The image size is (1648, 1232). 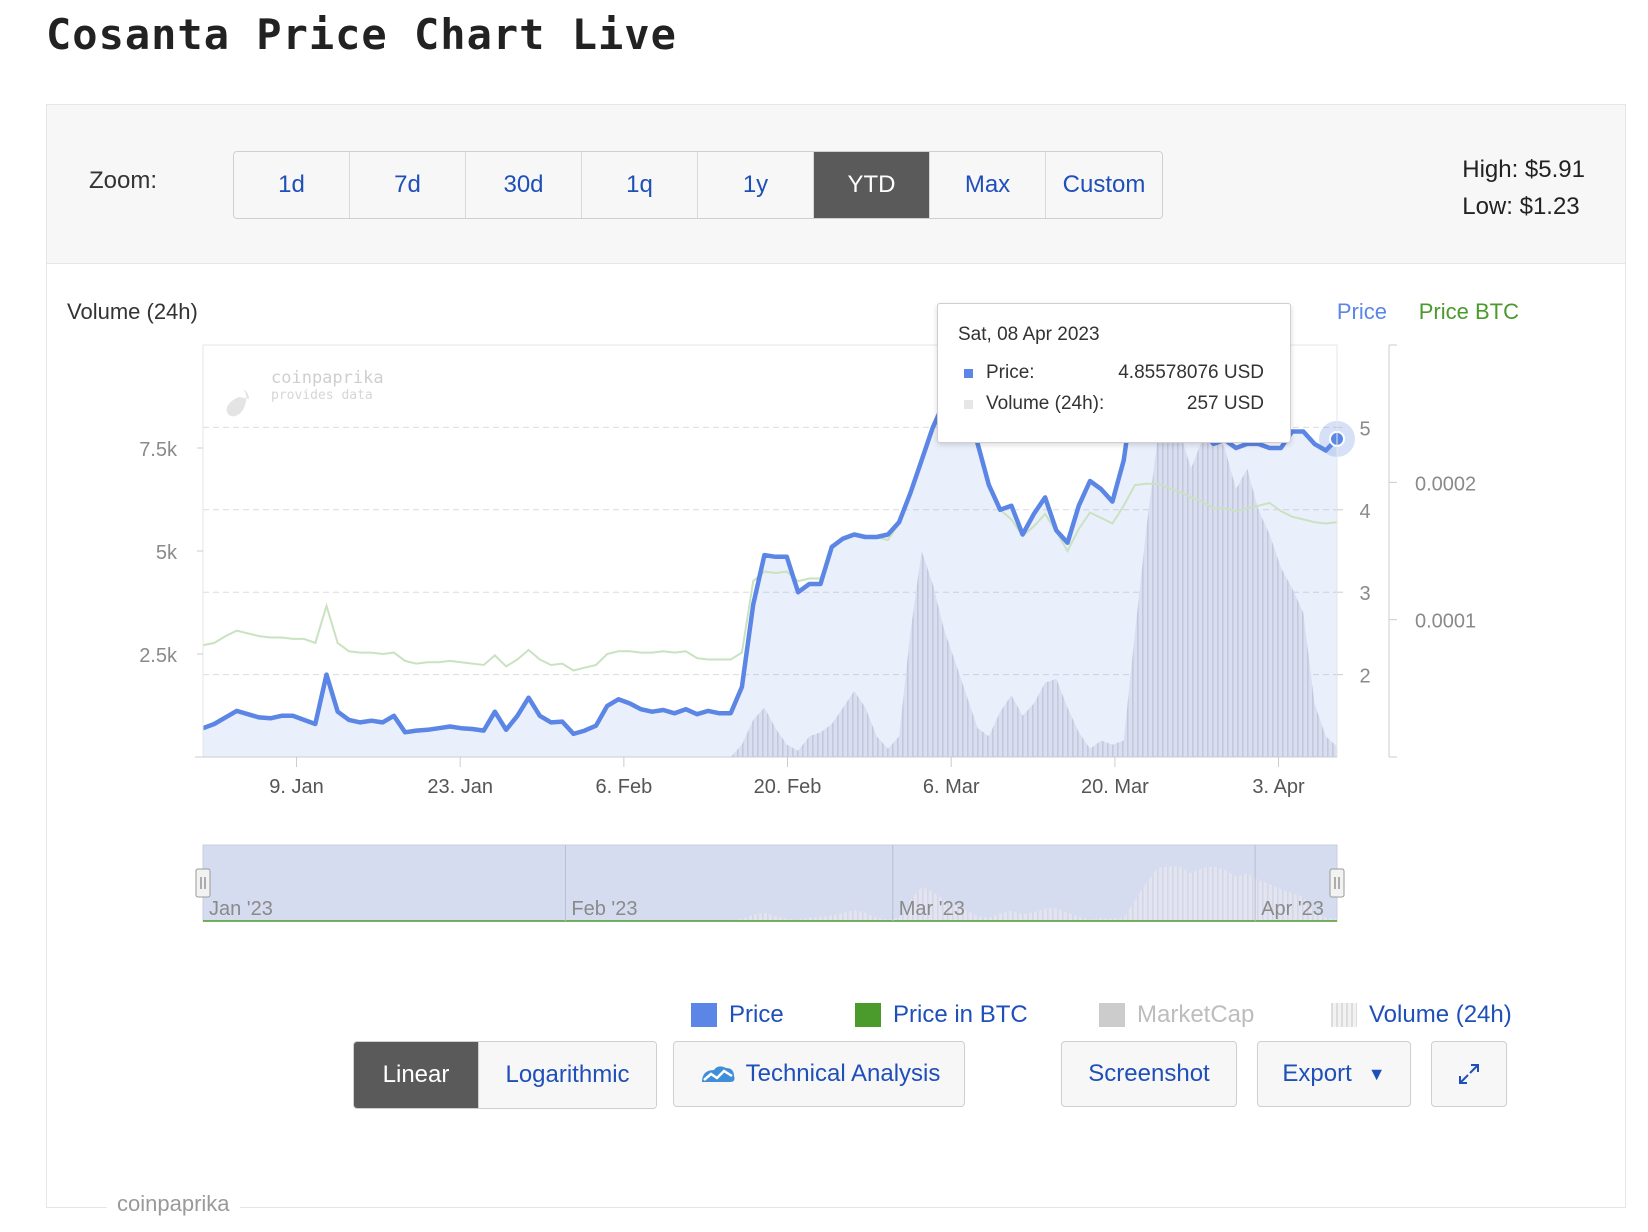 I want to click on screenshot-label: Screenshot, so click(x=1149, y=1073).